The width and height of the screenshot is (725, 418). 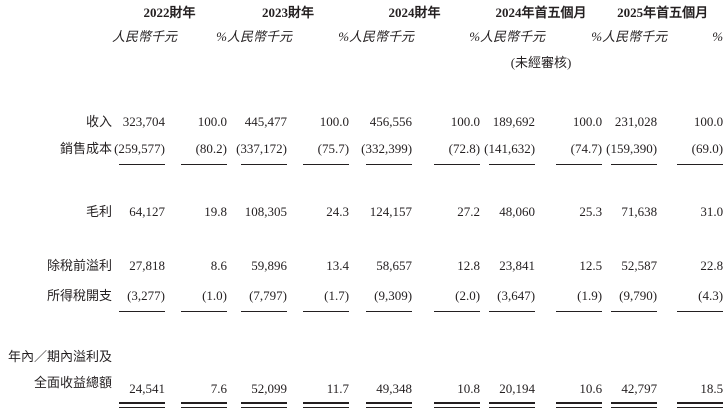 I want to click on cell-text: 231,028, so click(x=636, y=121).